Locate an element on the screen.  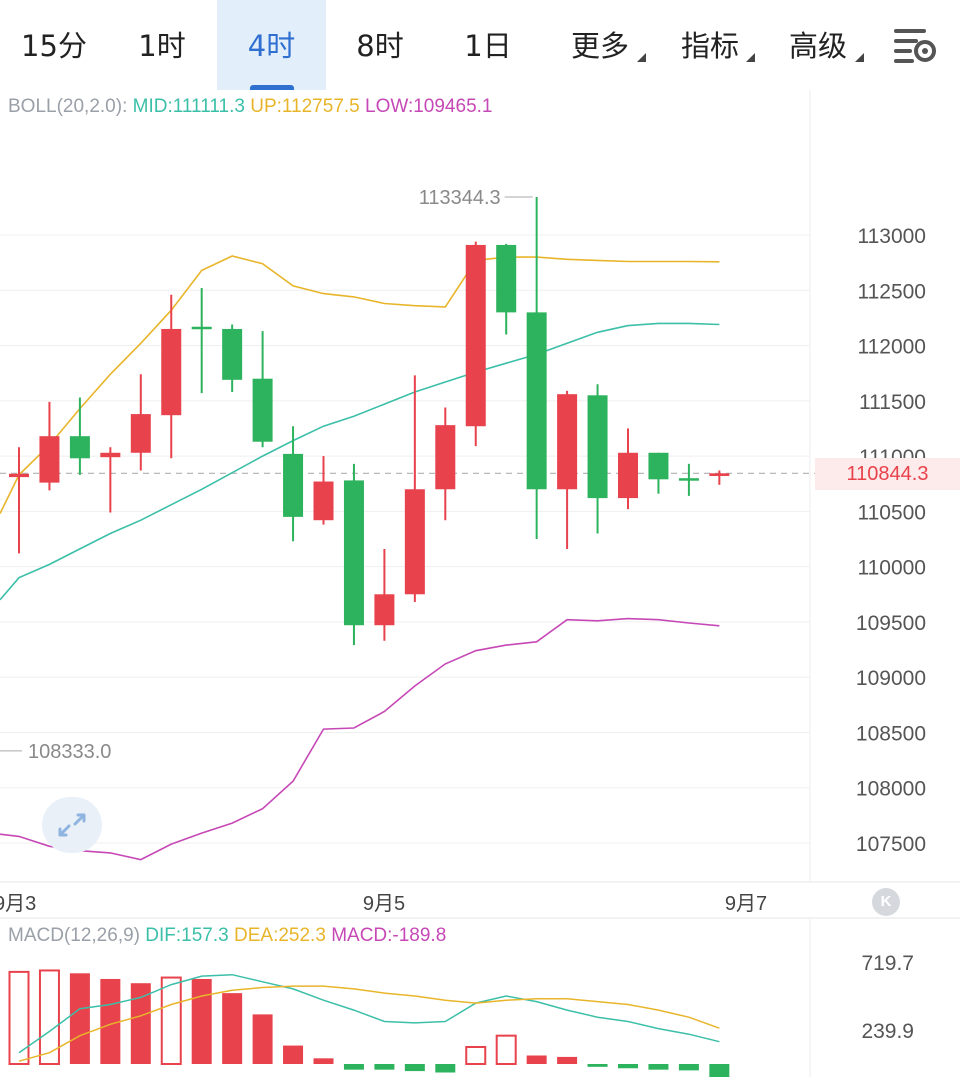
macd-tick-label: 239.9 is located at coordinates (887, 1031).